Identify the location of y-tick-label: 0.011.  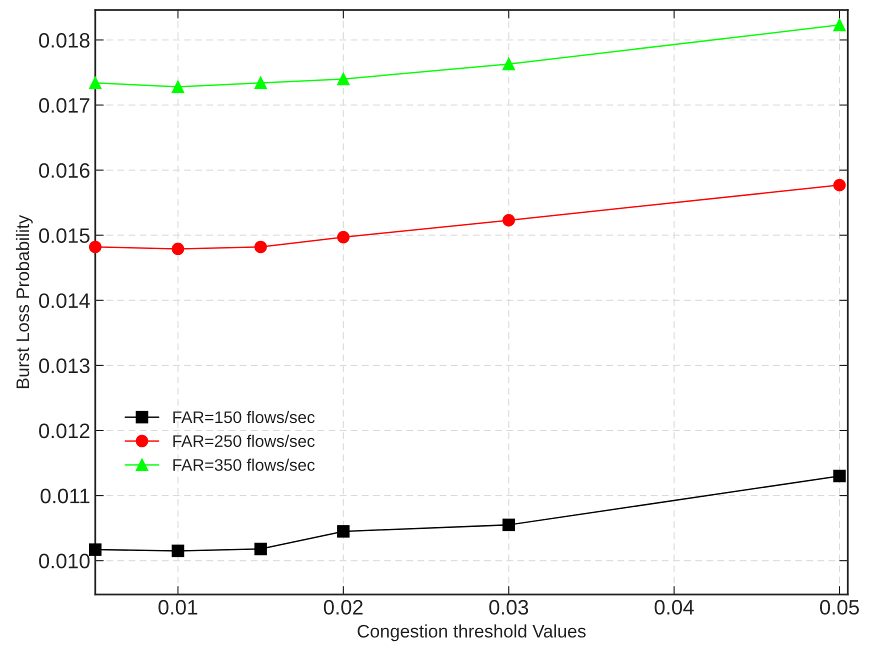
(65, 496).